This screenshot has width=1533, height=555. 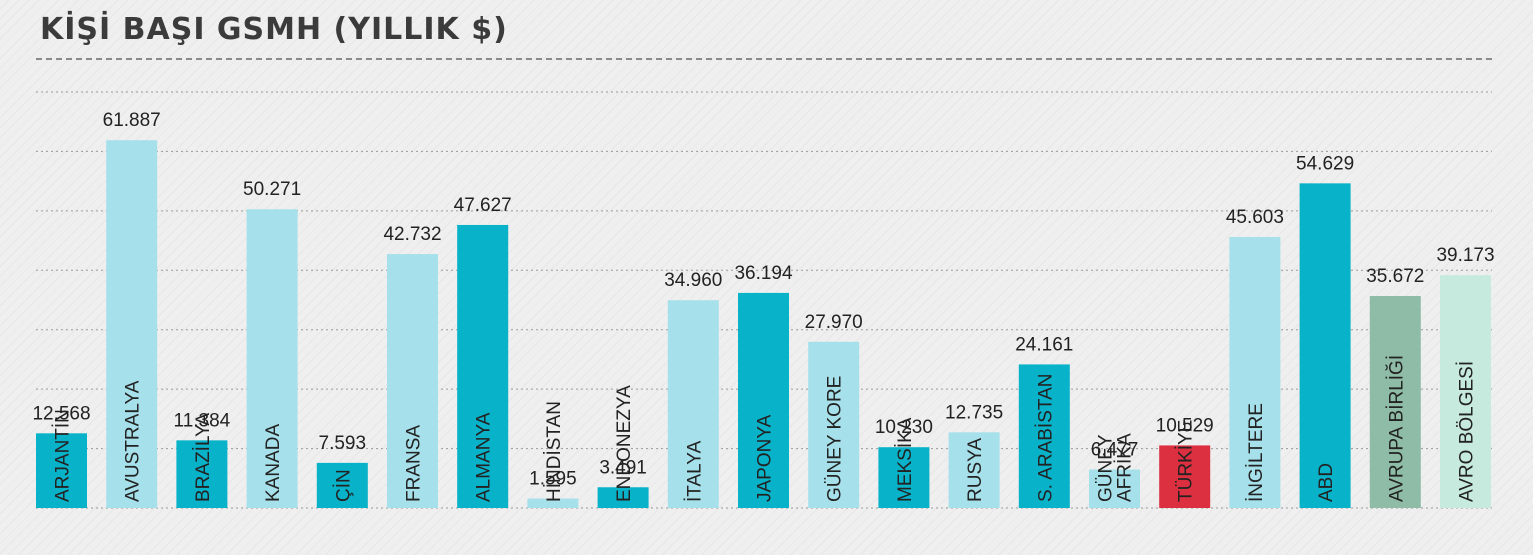 I want to click on data-label: 50.271, so click(x=272, y=189).